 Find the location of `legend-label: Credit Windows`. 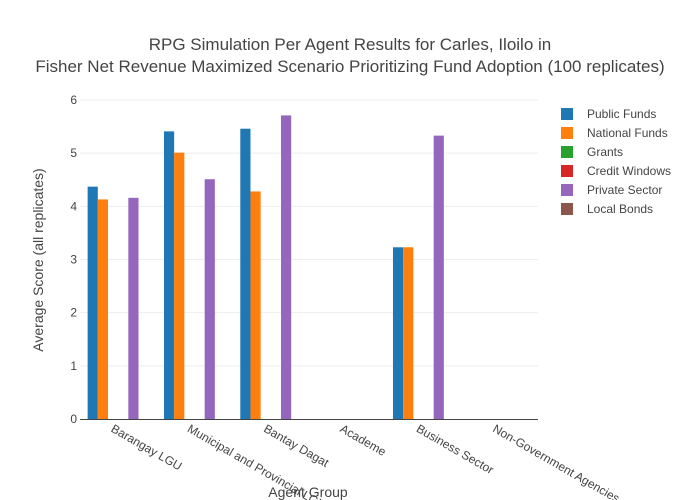

legend-label: Credit Windows is located at coordinates (629, 171).